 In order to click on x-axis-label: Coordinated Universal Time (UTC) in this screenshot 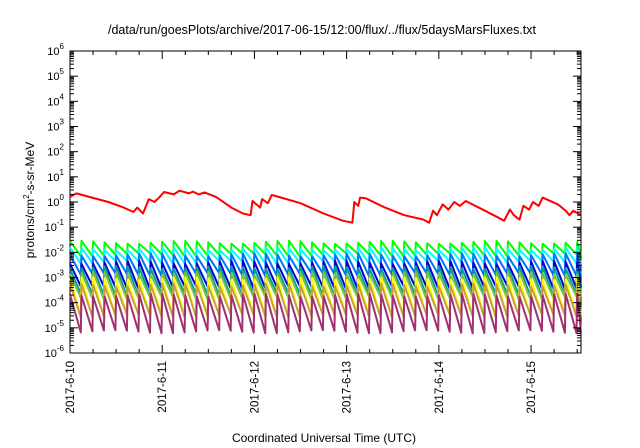, I will do `click(324, 438)`.